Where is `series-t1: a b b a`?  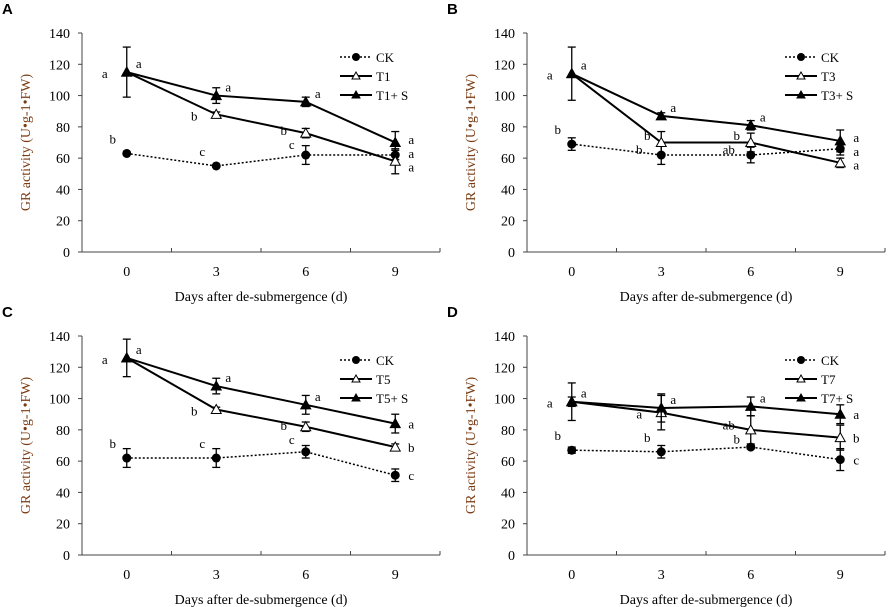 series-t1: a b b a is located at coordinates (258, 120).